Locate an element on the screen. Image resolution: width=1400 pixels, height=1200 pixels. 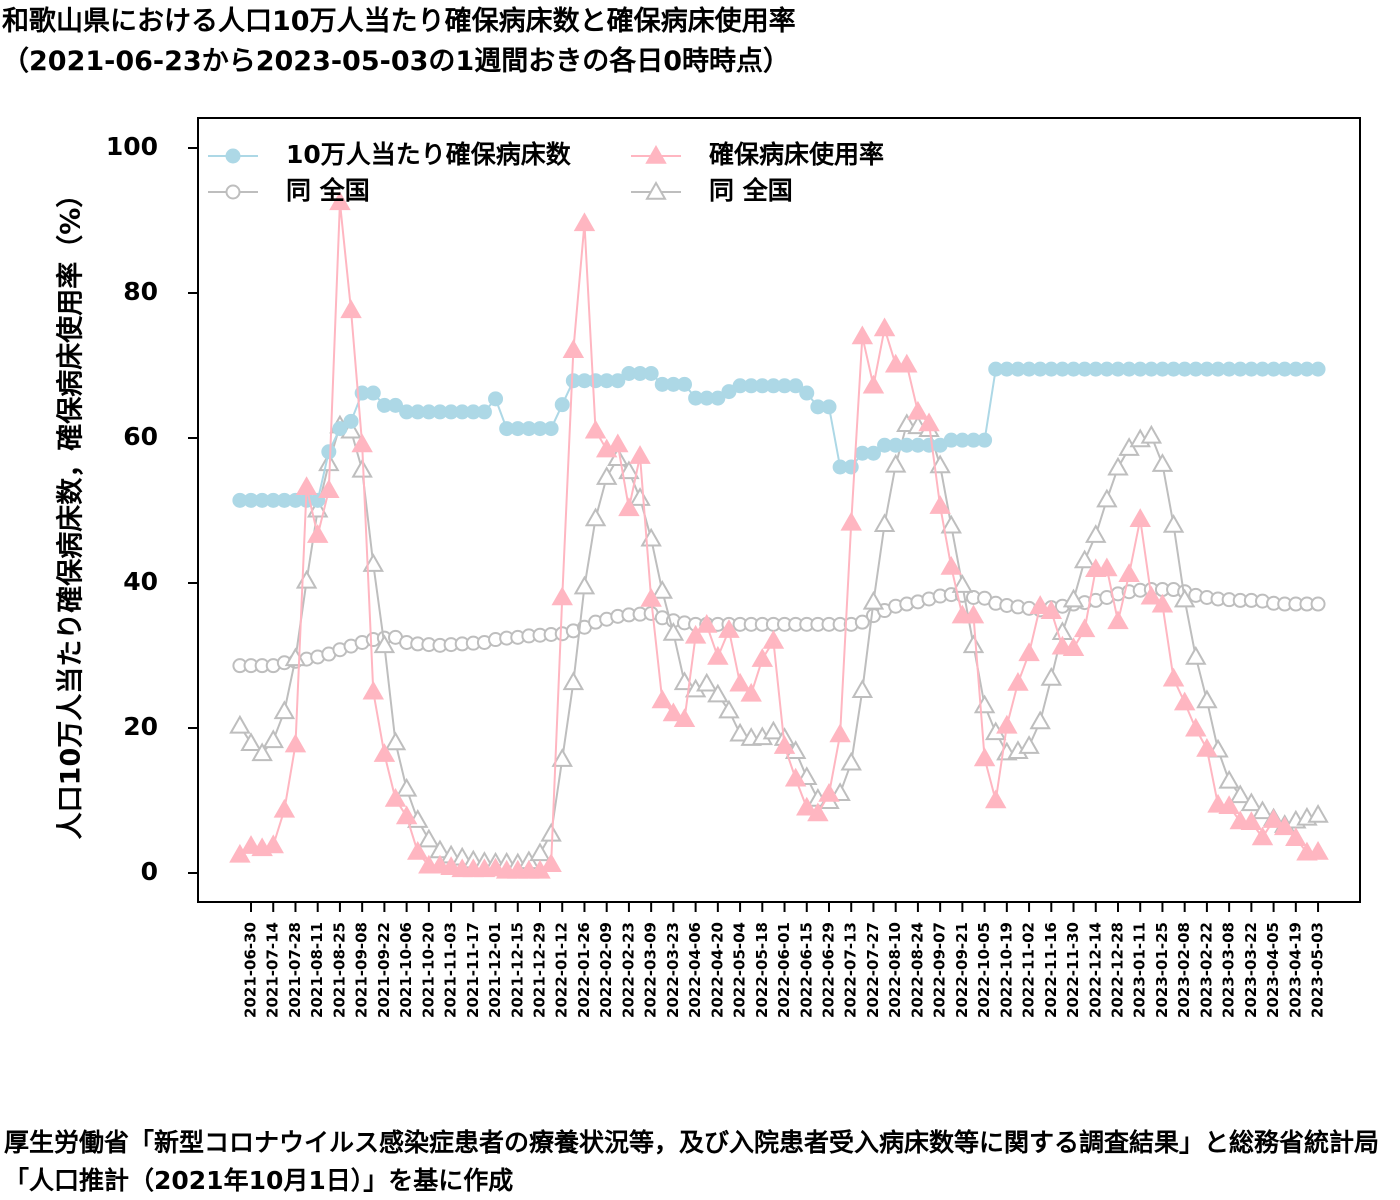
x-tick-label: 2022-05-04 is located at coordinates (740, 970).